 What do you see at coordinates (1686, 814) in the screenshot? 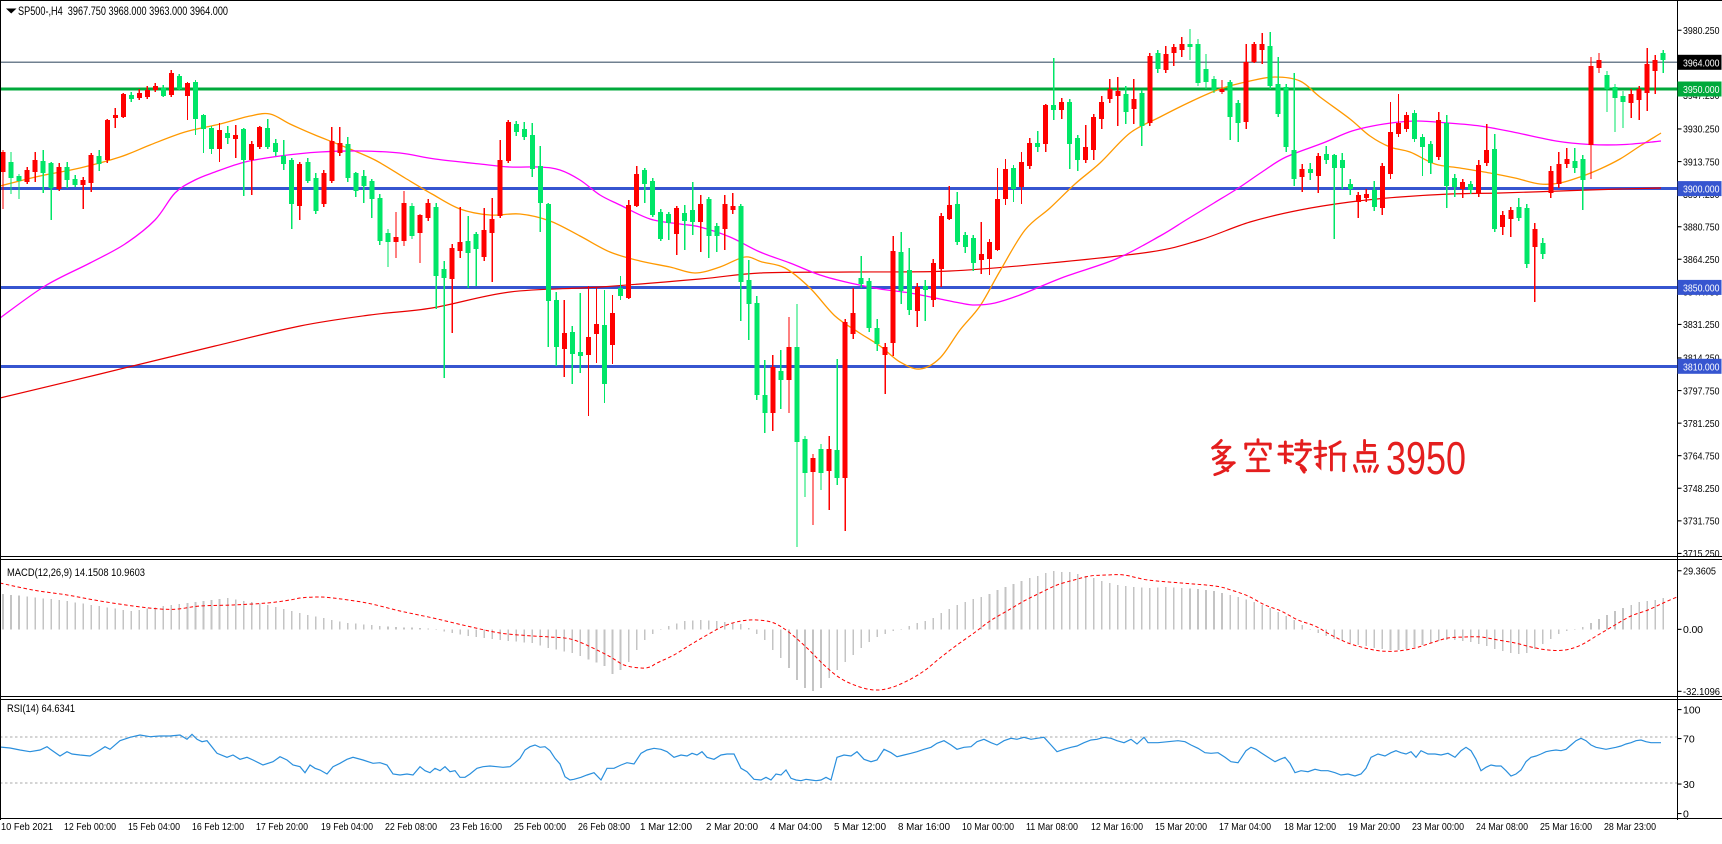
I see `svg-text: 0` at bounding box center [1686, 814].